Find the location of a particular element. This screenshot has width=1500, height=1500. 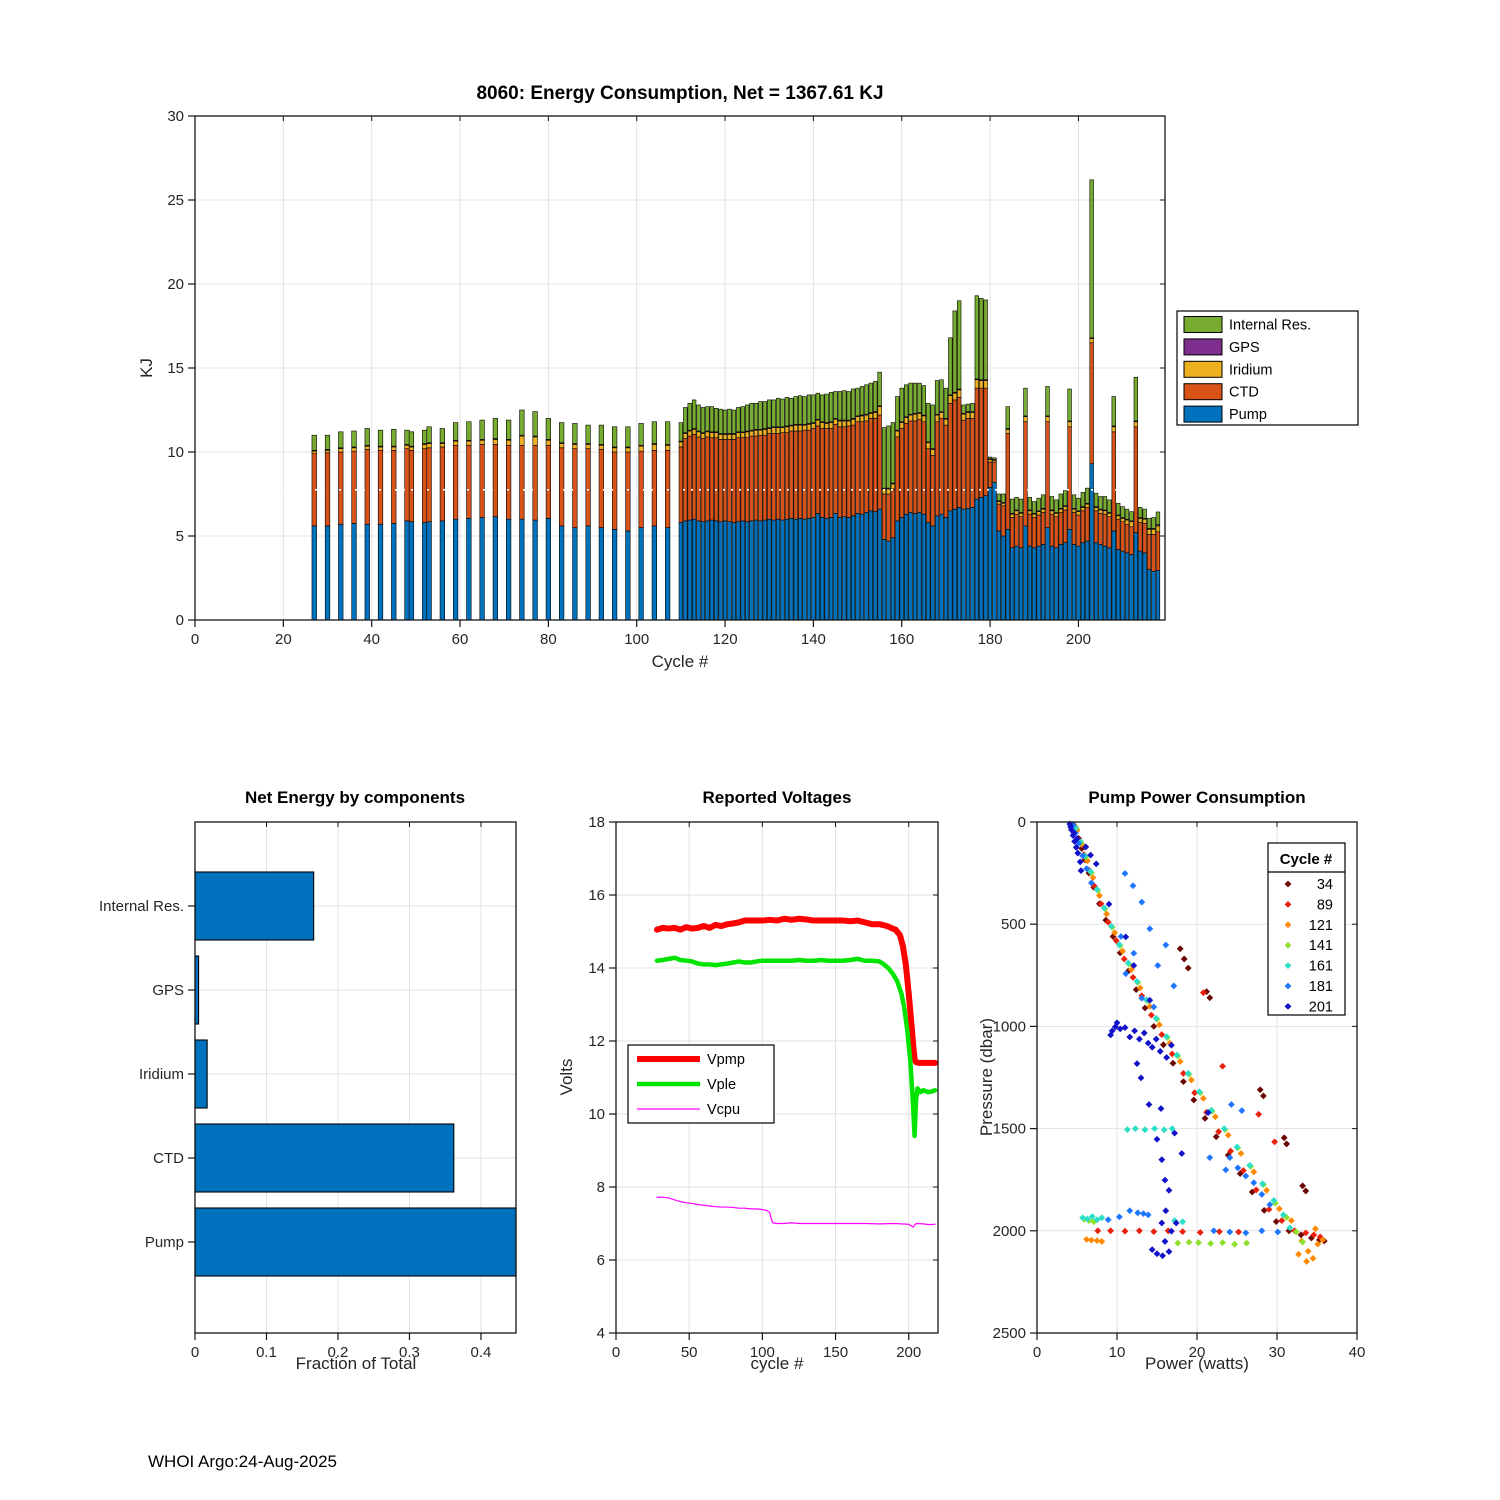

x-tick-label: 160 is located at coordinates (901, 639).